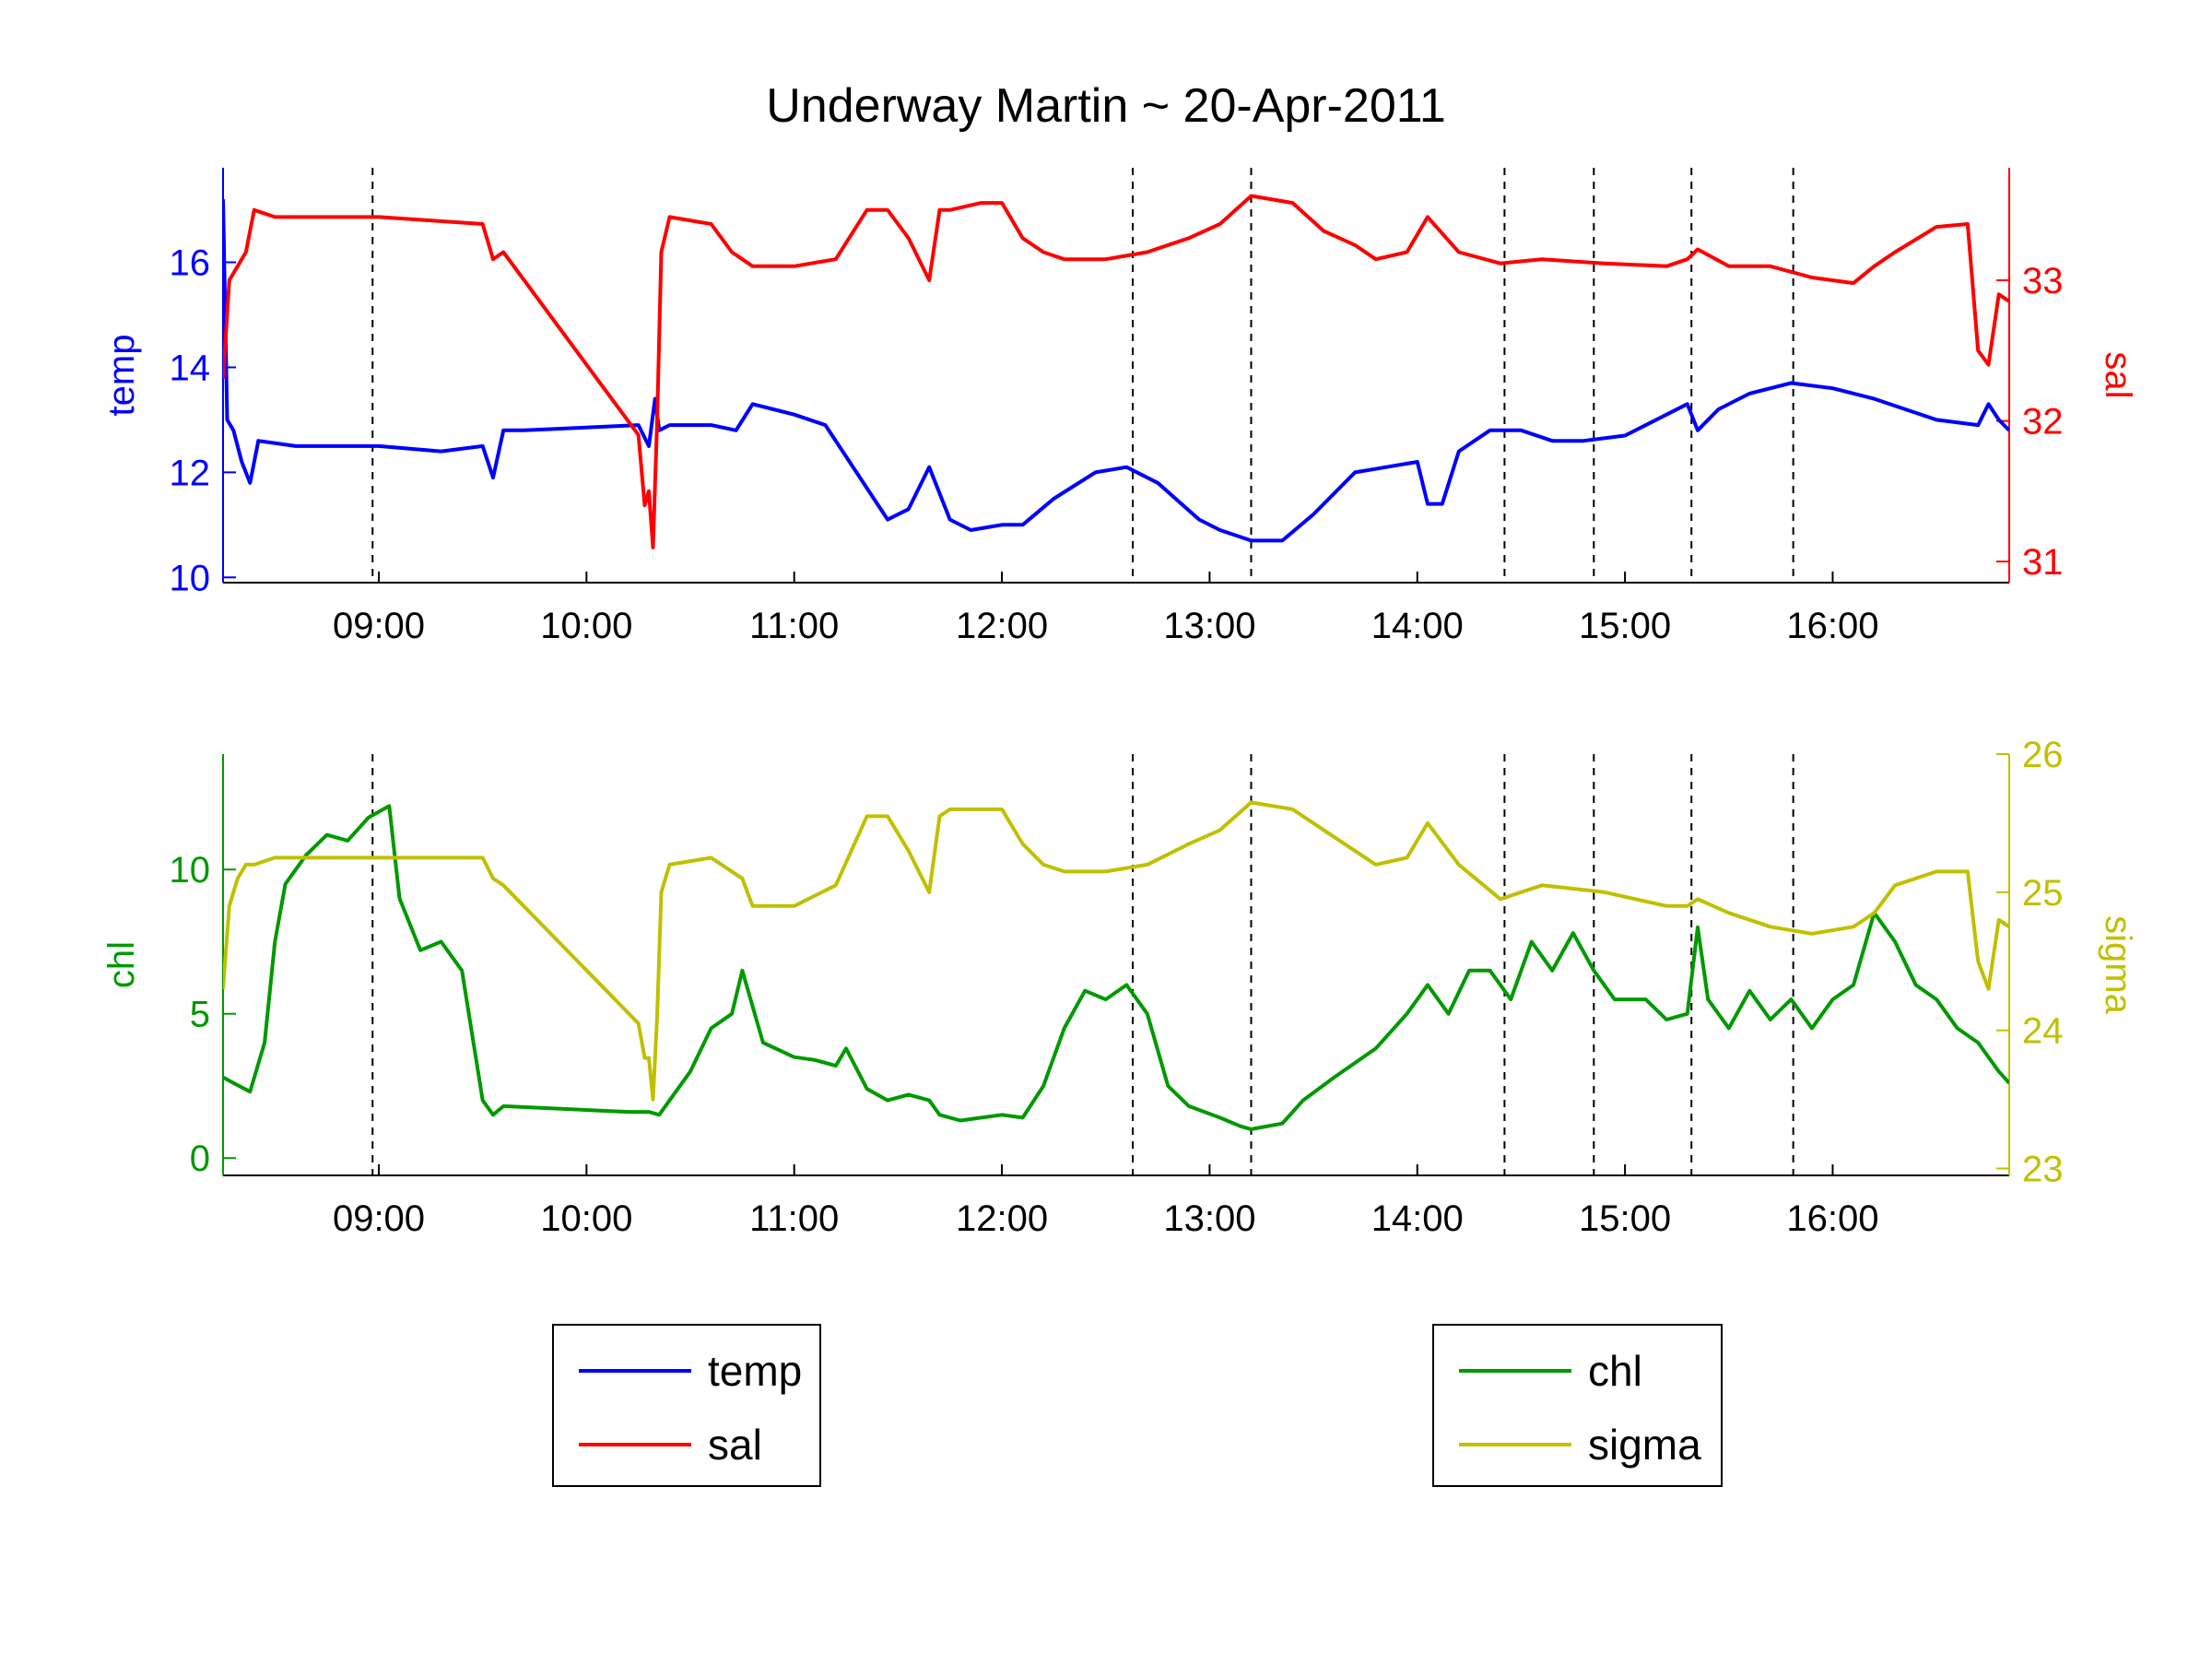 This screenshot has height=1664, width=2212. What do you see at coordinates (2043, 281) in the screenshot?
I see `right-tick-label: 33` at bounding box center [2043, 281].